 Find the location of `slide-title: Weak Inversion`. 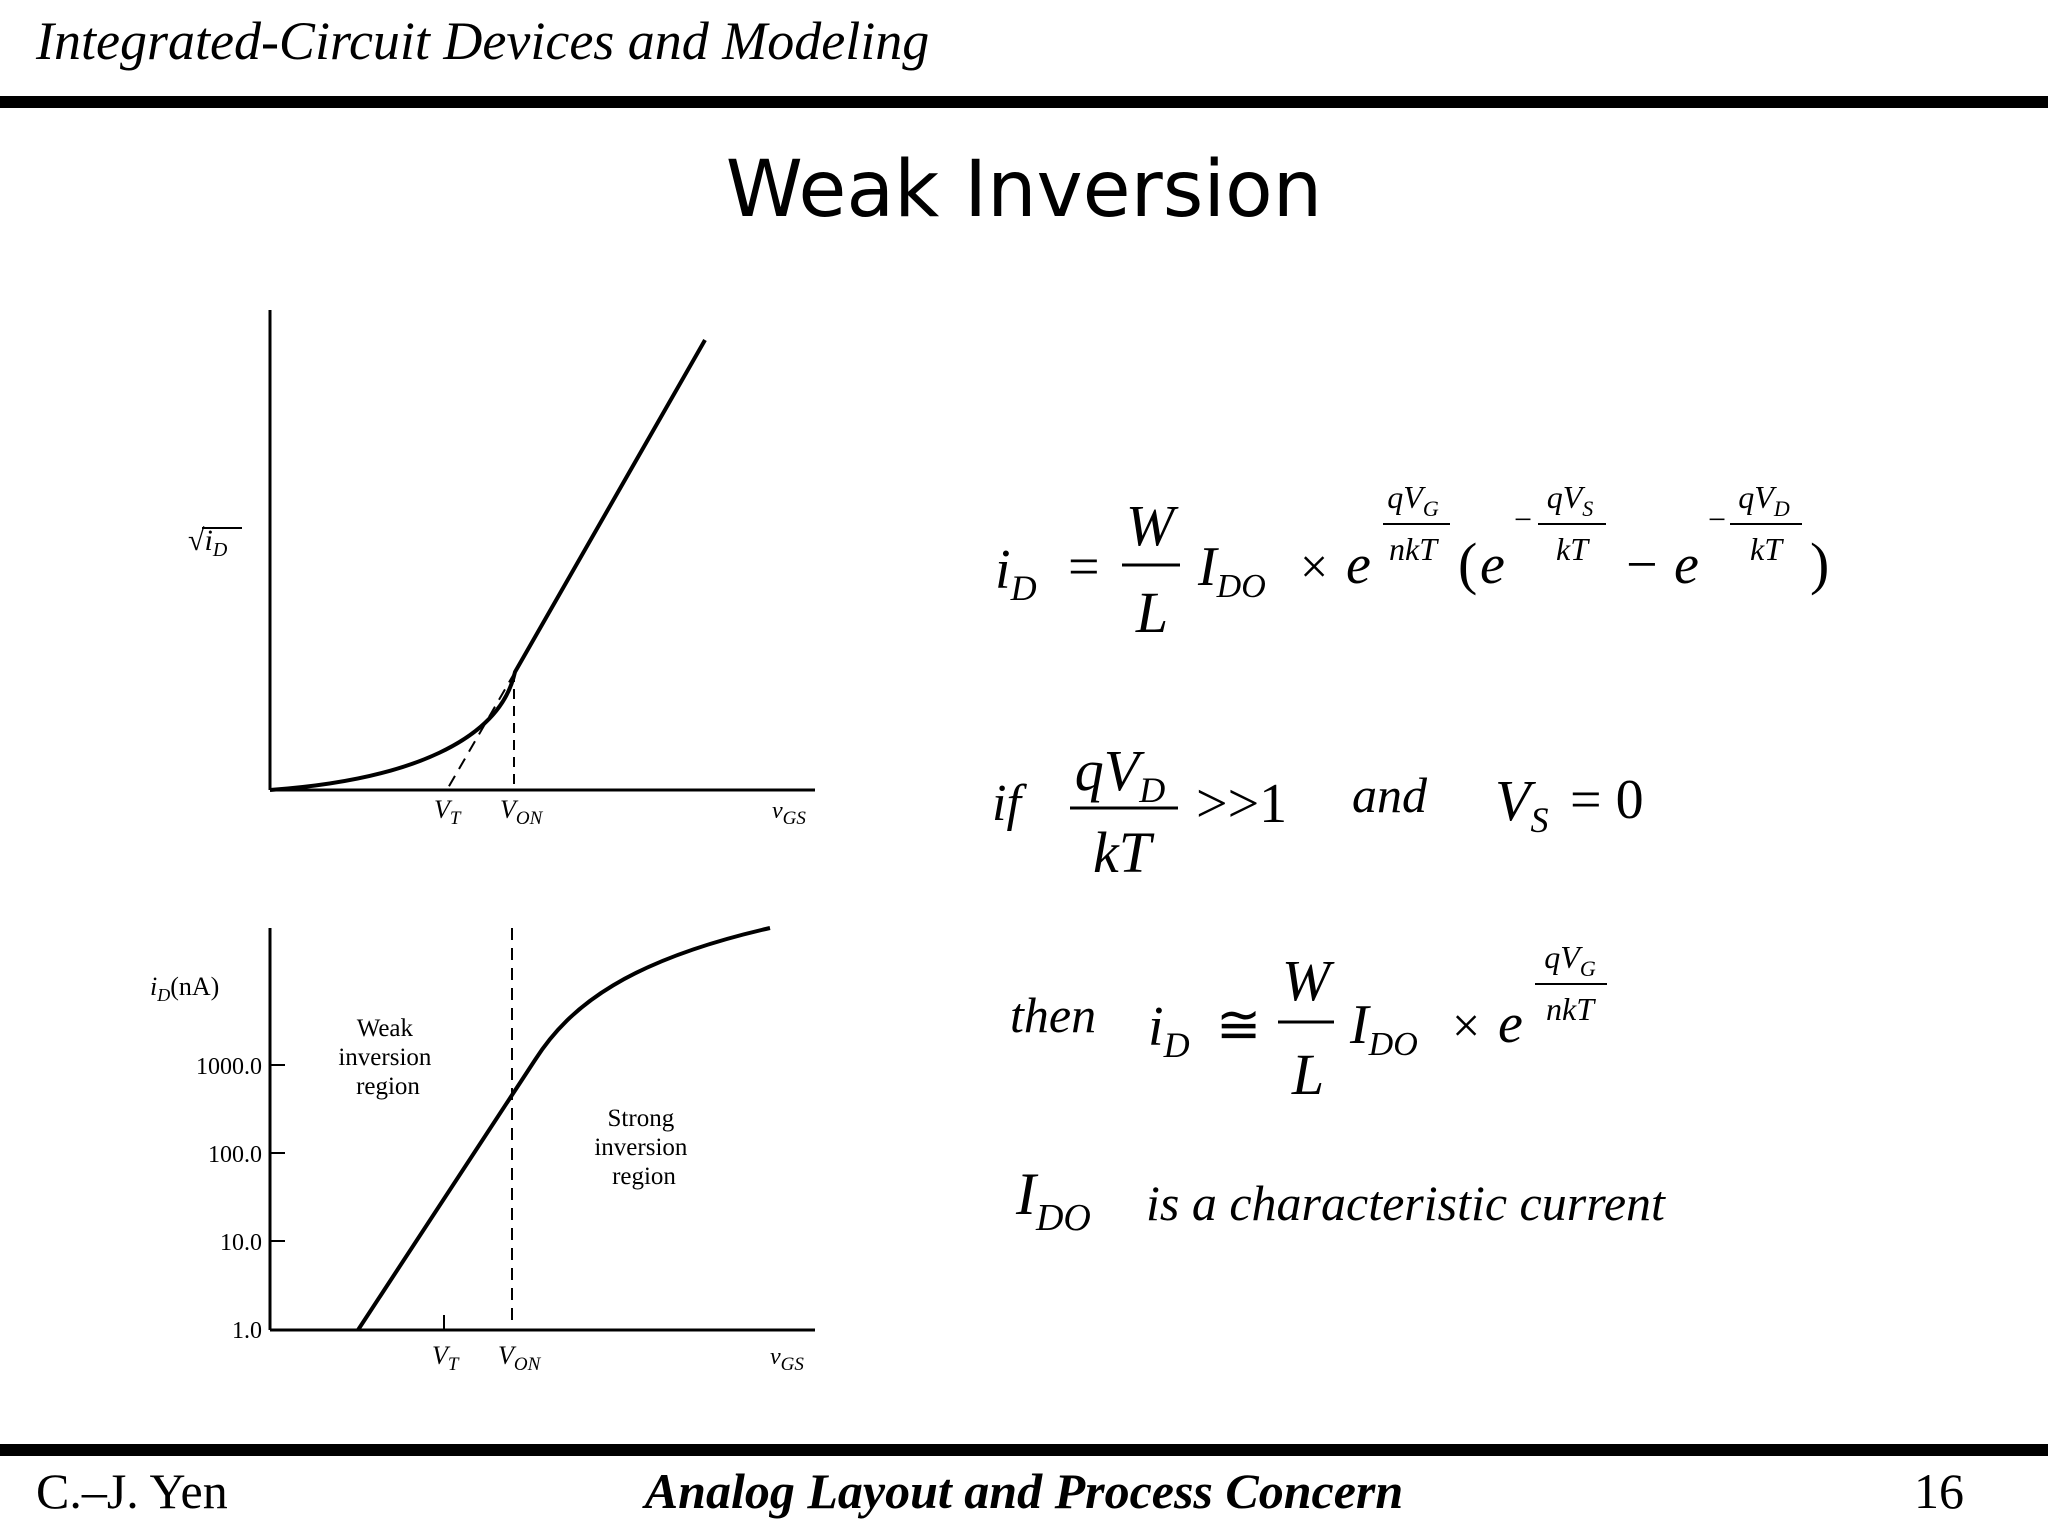

slide-title: Weak Inversion is located at coordinates (1024, 190).